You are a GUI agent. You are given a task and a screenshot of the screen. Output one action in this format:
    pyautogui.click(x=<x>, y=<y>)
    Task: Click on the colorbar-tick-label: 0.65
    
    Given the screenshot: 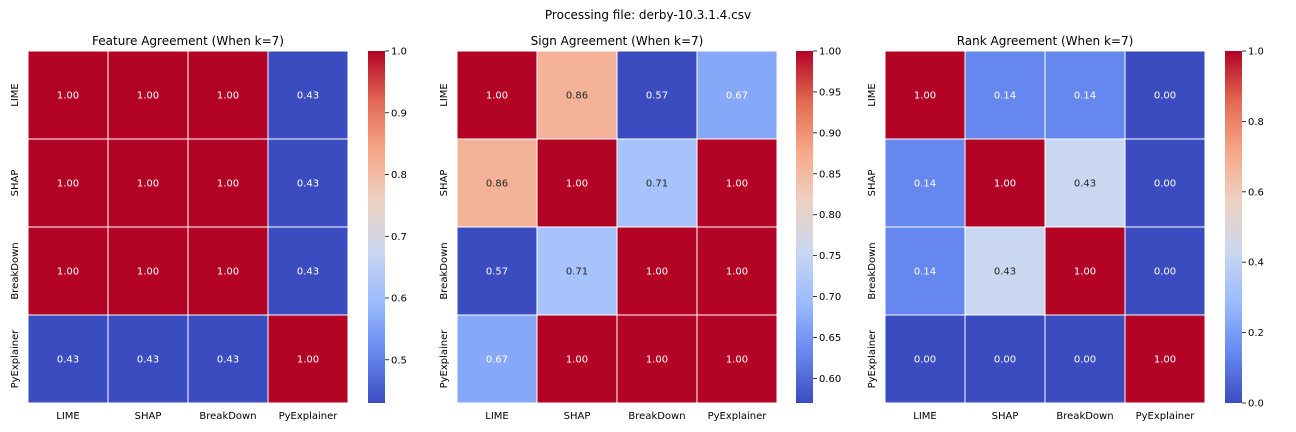 What is the action you would take?
    pyautogui.click(x=830, y=338)
    